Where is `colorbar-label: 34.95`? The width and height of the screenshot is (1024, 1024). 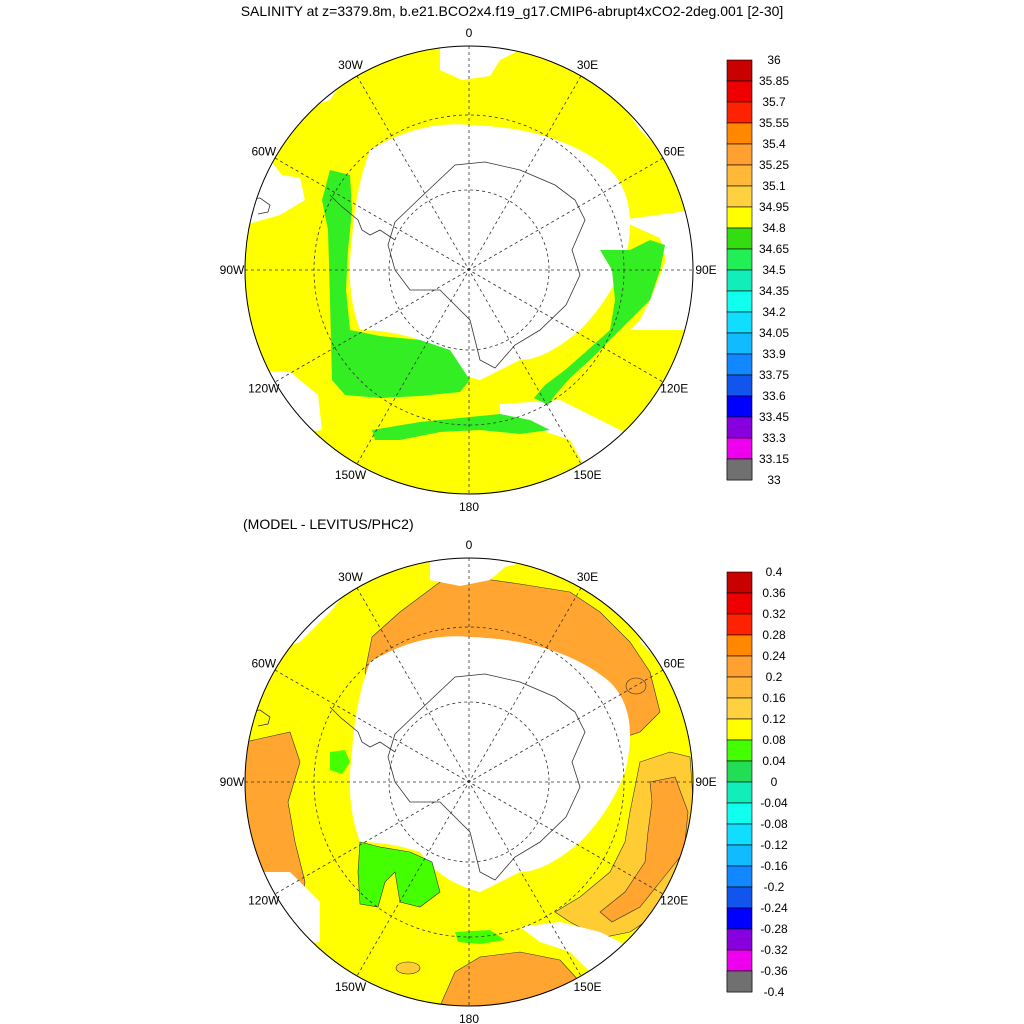 colorbar-label: 34.95 is located at coordinates (774, 207).